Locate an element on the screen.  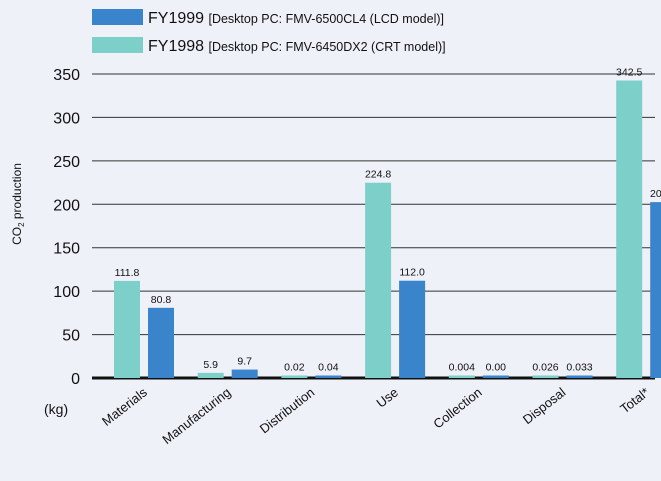
y-tick-label: 100 is located at coordinates (66, 292).